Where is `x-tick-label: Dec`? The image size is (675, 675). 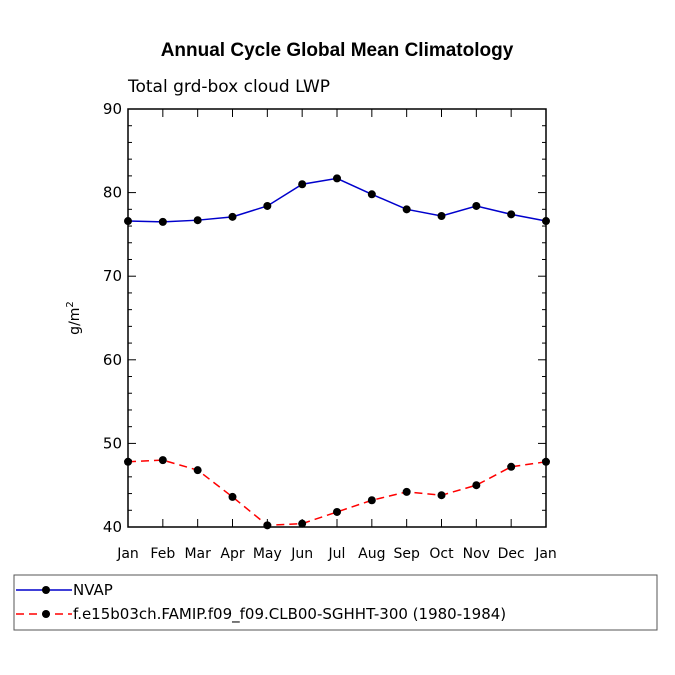 x-tick-label: Dec is located at coordinates (511, 554).